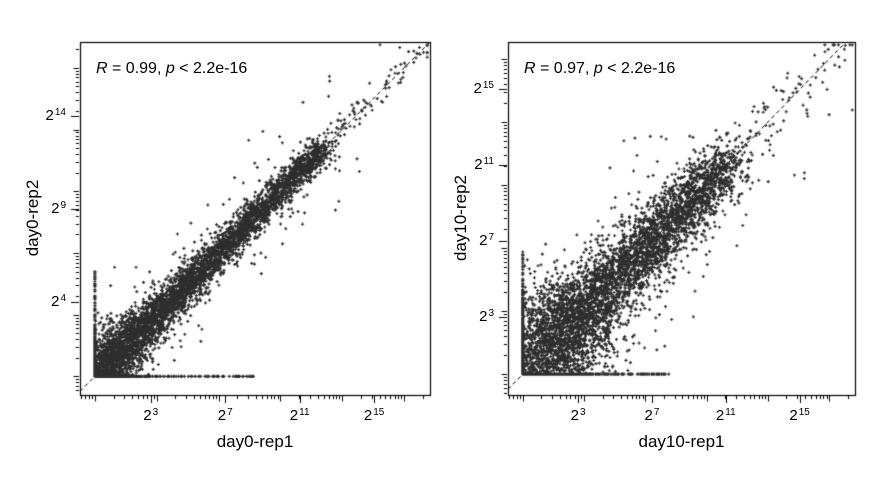  I want to click on correlation-annotation-left: R = 0.99, p < 2.2e-16, so click(171, 69).